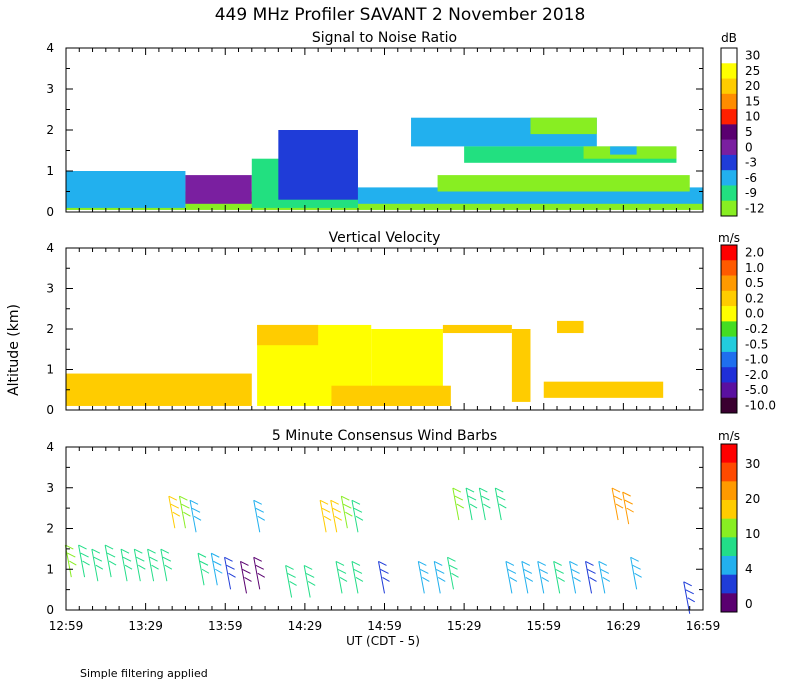 Image resolution: width=800 pixels, height=700 pixels. I want to click on colorbar-label: 4, so click(749, 569).